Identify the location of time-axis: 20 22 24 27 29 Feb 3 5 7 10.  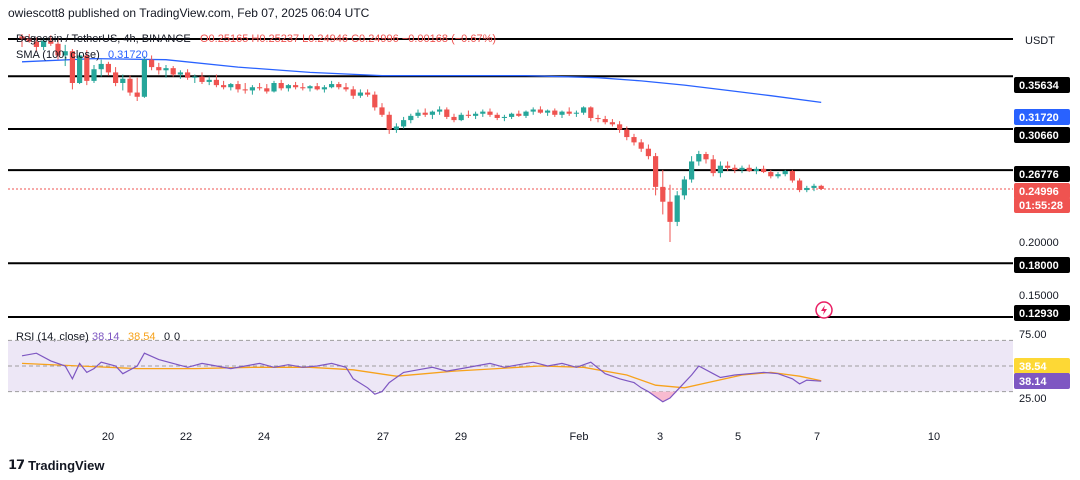
(521, 437).